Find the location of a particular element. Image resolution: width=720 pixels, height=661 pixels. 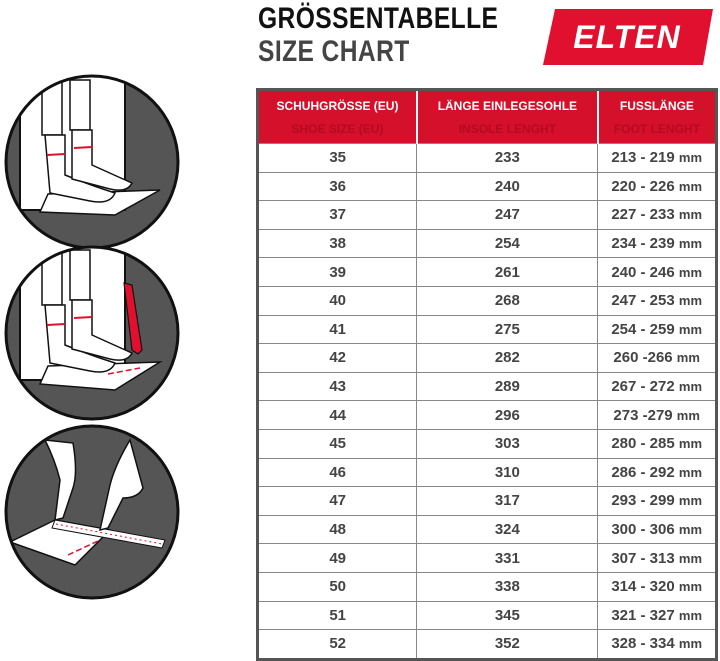

column-header-insole-length: LÄNGE EINLEGESOHLE INSOLE LENGHT is located at coordinates (507, 116).